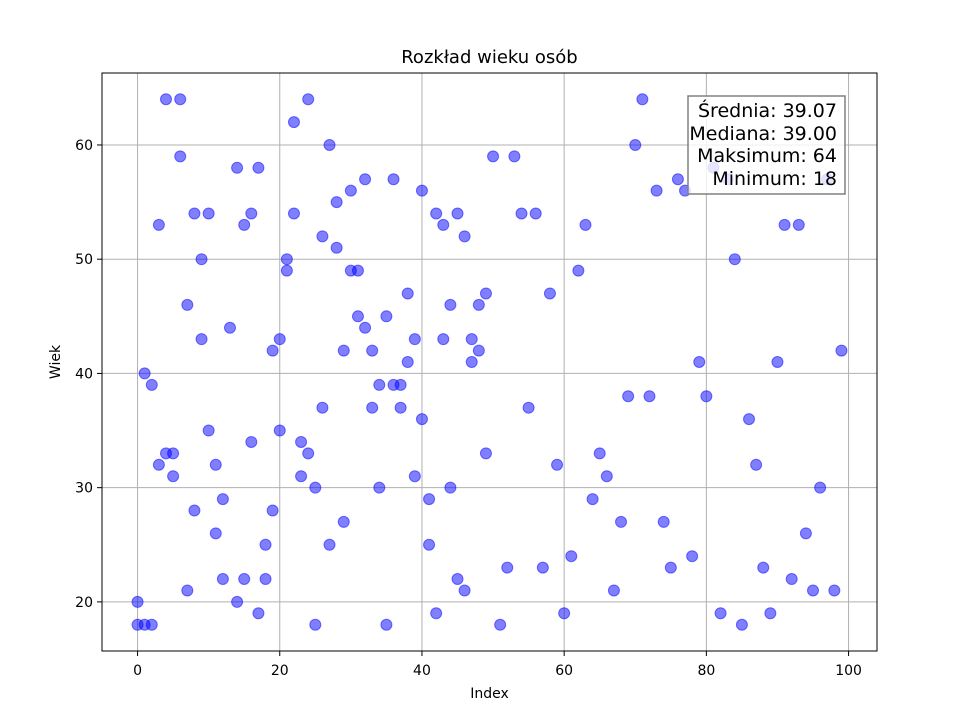 The width and height of the screenshot is (956, 723). What do you see at coordinates (56, 361) in the screenshot?
I see `y-axis-label: Wiek` at bounding box center [56, 361].